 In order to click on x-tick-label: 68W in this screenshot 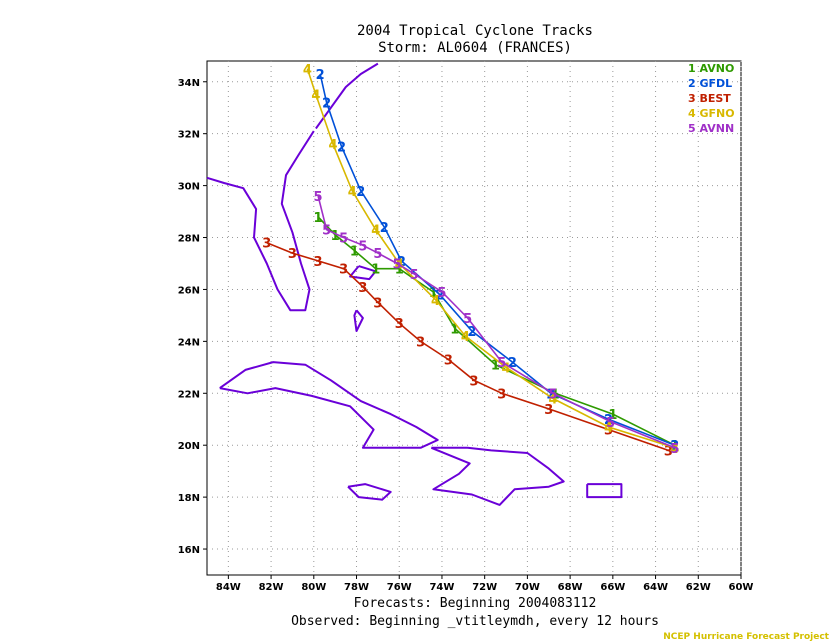, I will do `click(570, 587)`.